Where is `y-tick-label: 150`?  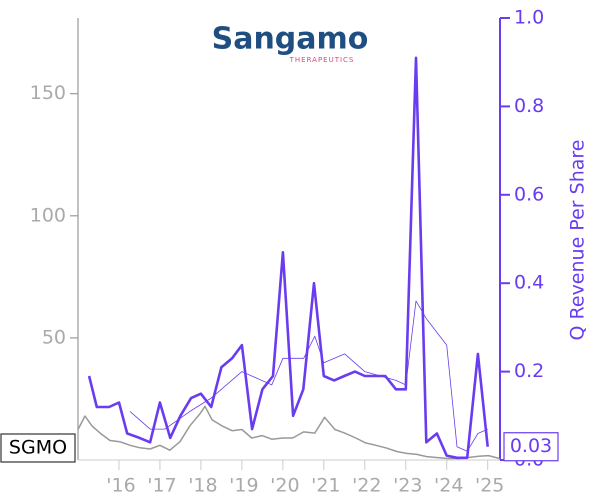 y-tick-label: 150 is located at coordinates (48, 93).